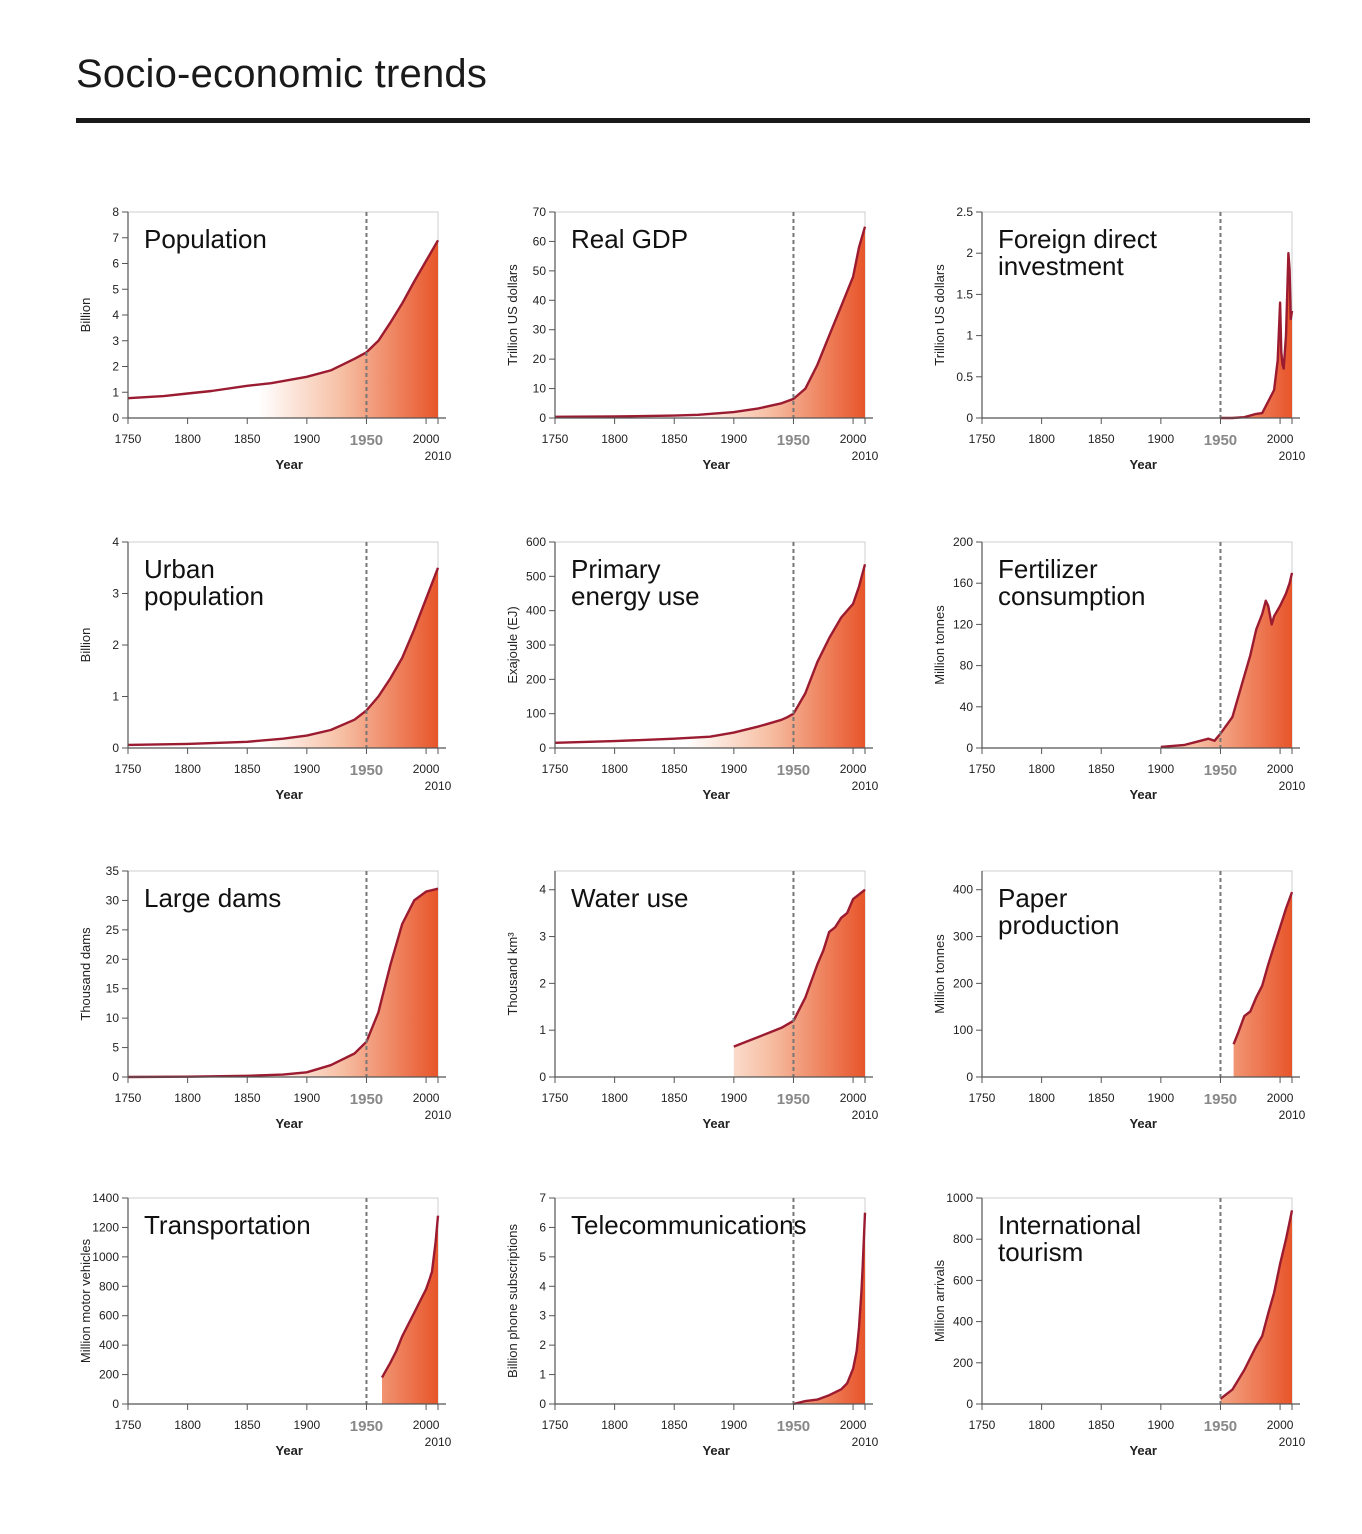 This screenshot has width=1362, height=1534. Describe the element at coordinates (512, 1301) in the screenshot. I see `y-axis-label: Billion phone subscriptions` at that location.